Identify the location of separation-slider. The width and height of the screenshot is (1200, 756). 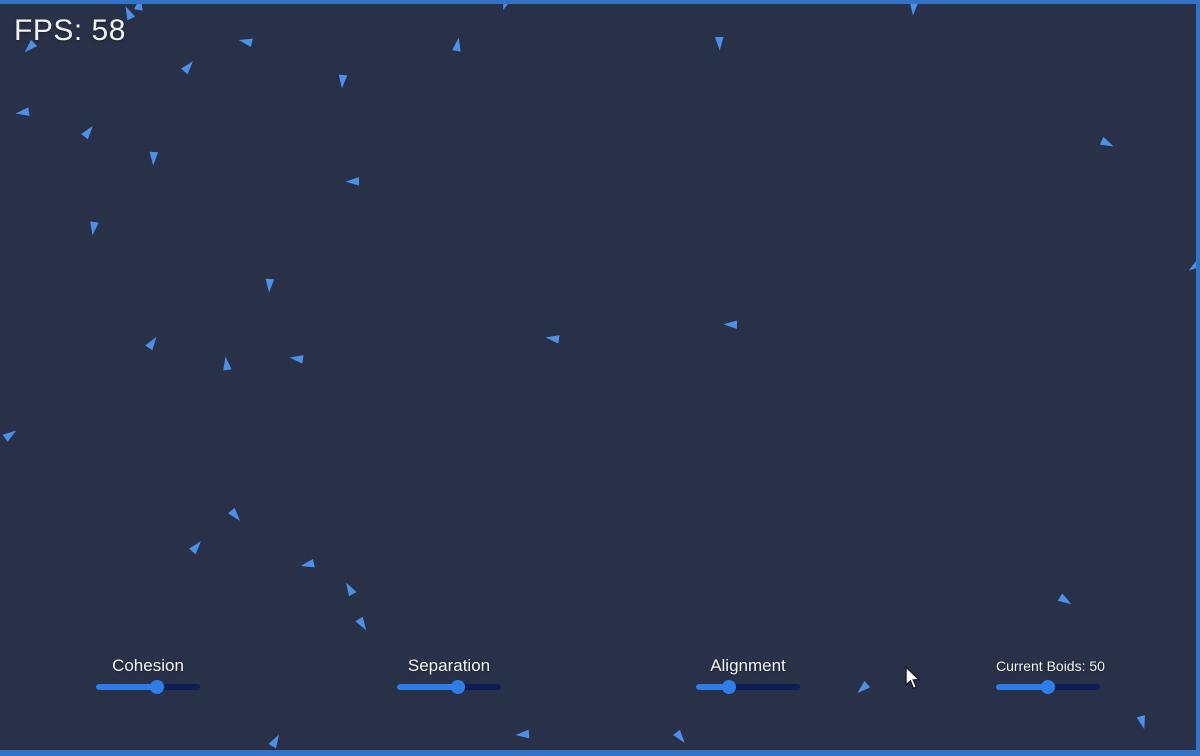
(449, 687).